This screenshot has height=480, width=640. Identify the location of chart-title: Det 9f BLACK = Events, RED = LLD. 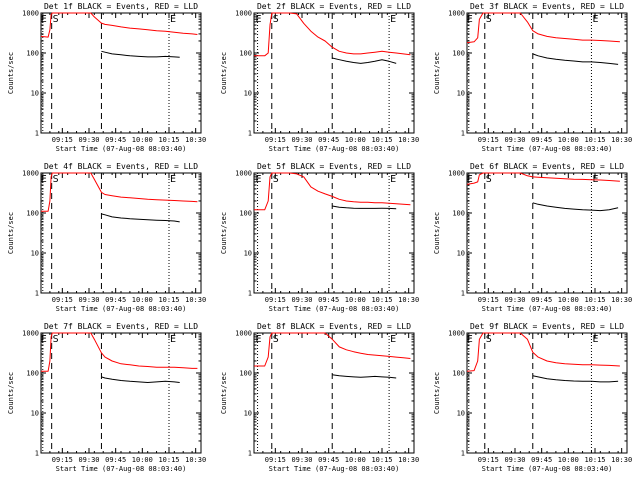
(547, 326).